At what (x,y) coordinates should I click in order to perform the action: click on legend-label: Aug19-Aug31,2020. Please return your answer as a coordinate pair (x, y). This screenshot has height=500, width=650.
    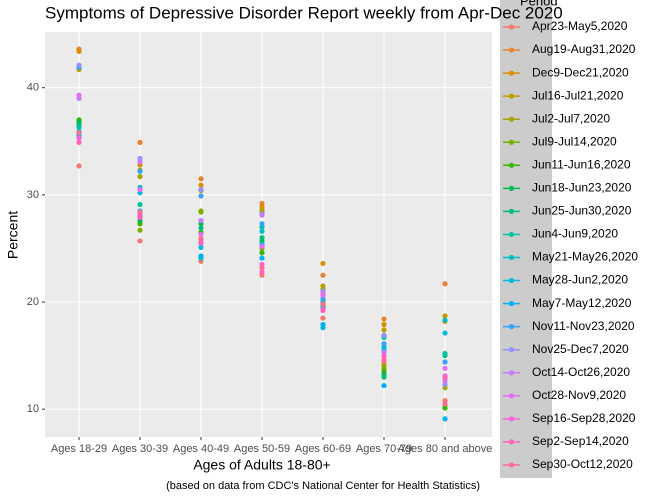
    Looking at the image, I should click on (584, 49).